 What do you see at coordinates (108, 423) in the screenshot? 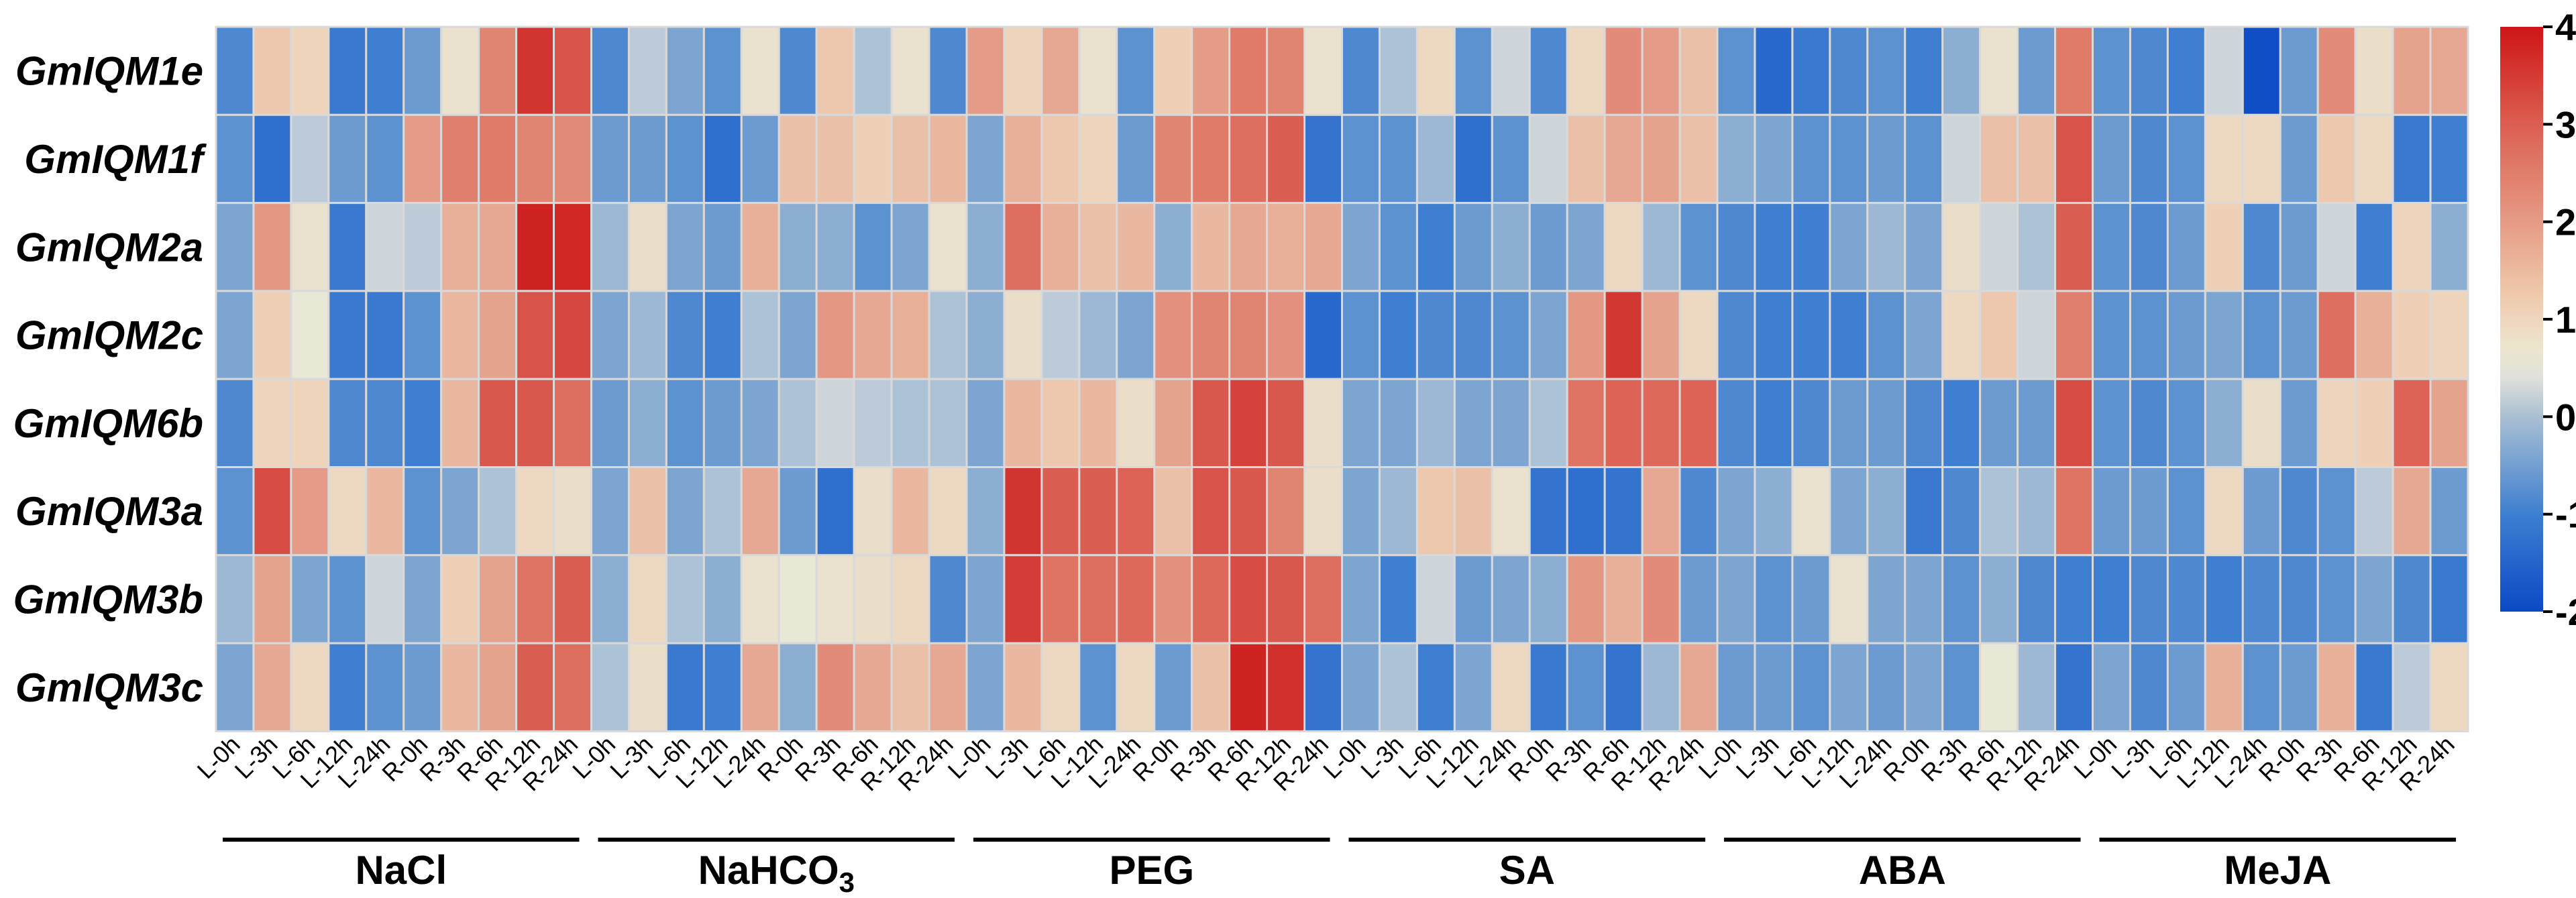
I see `row-label: GmIQM6b` at bounding box center [108, 423].